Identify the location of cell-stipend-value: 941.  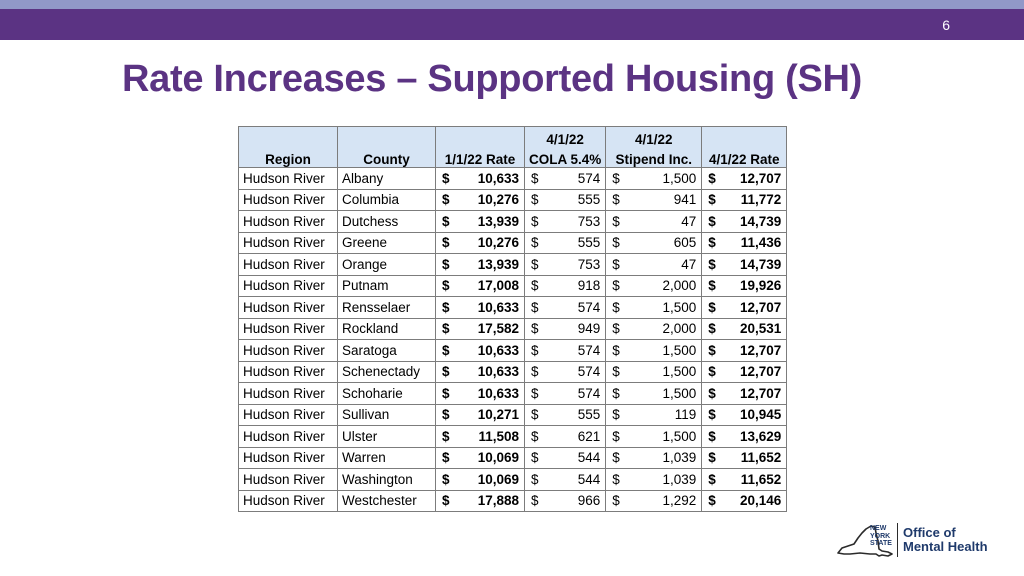
(685, 200).